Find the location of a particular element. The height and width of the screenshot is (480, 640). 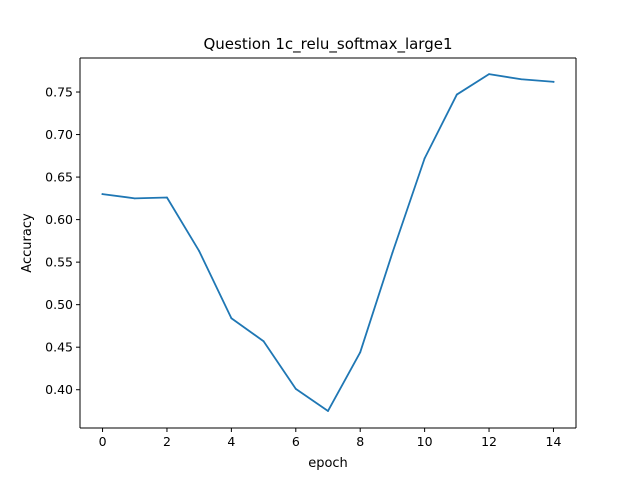

x-tick-label: 0 is located at coordinates (103, 441).